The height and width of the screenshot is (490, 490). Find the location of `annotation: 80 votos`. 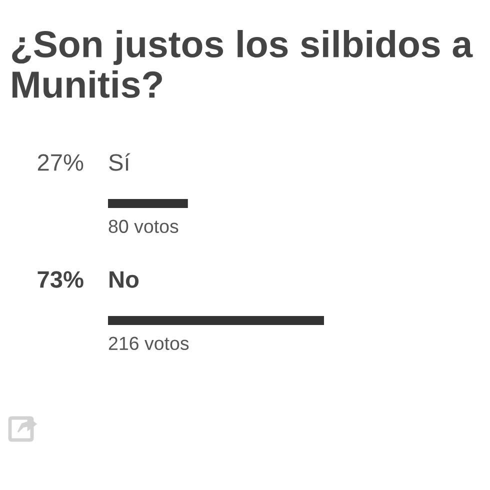

annotation: 80 votos is located at coordinates (143, 227).